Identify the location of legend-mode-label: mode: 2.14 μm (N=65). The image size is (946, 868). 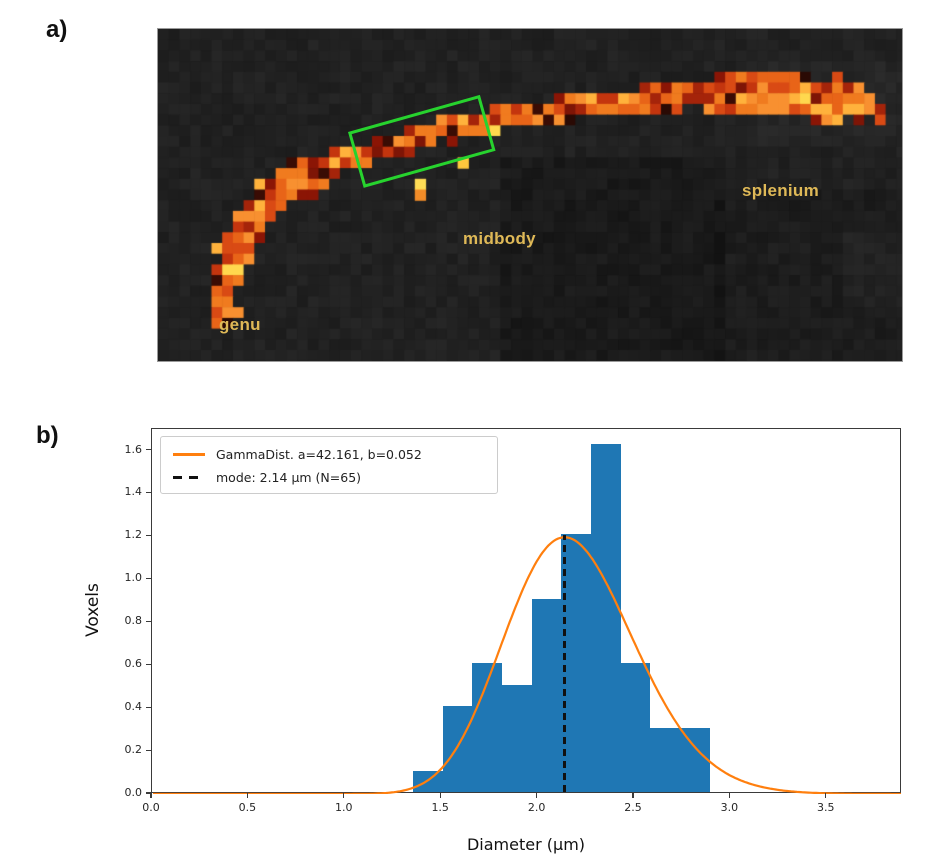
(289, 477).